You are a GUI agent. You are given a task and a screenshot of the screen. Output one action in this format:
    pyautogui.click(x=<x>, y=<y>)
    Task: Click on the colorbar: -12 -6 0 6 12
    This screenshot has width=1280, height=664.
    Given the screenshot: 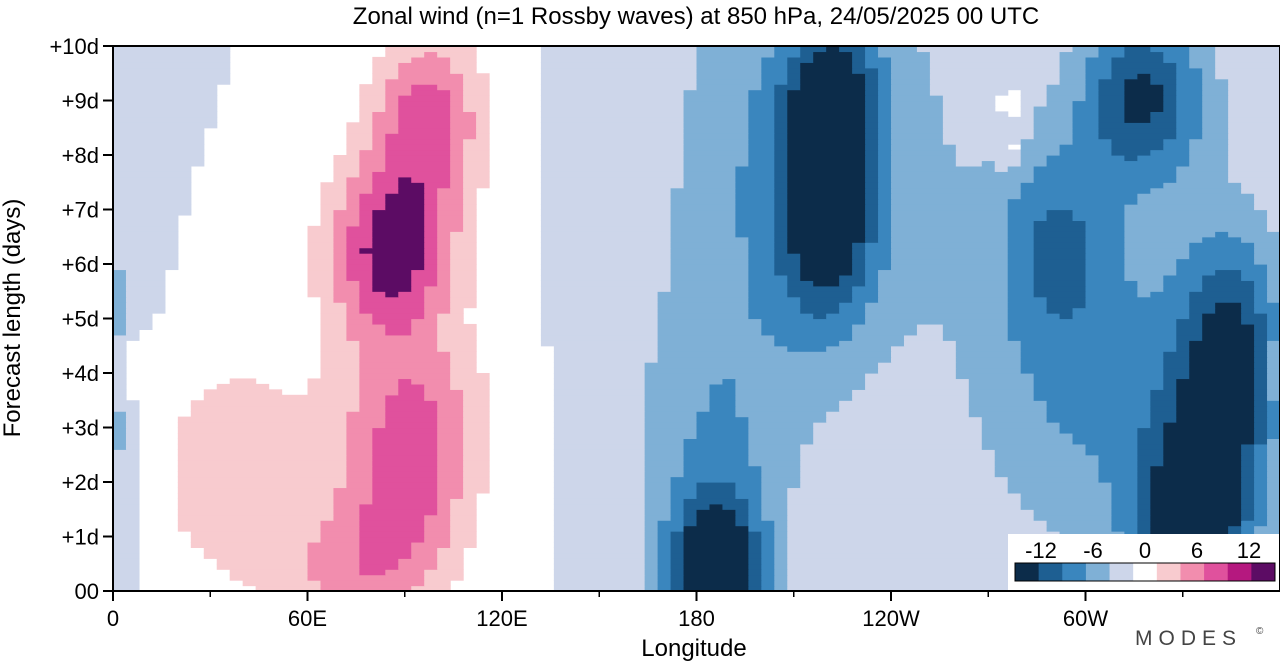 What is the action you would take?
    pyautogui.click(x=1143, y=562)
    